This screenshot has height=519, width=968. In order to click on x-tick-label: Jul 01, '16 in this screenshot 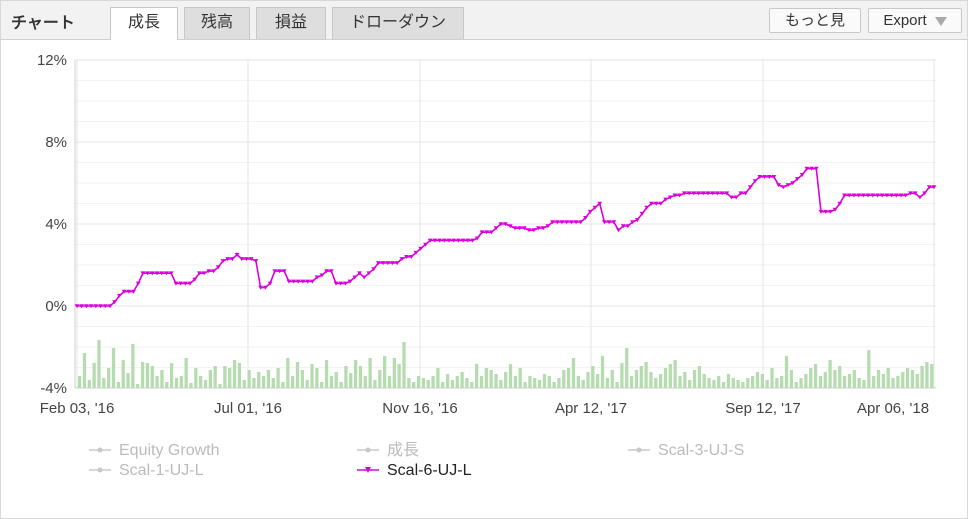, I will do `click(248, 408)`.